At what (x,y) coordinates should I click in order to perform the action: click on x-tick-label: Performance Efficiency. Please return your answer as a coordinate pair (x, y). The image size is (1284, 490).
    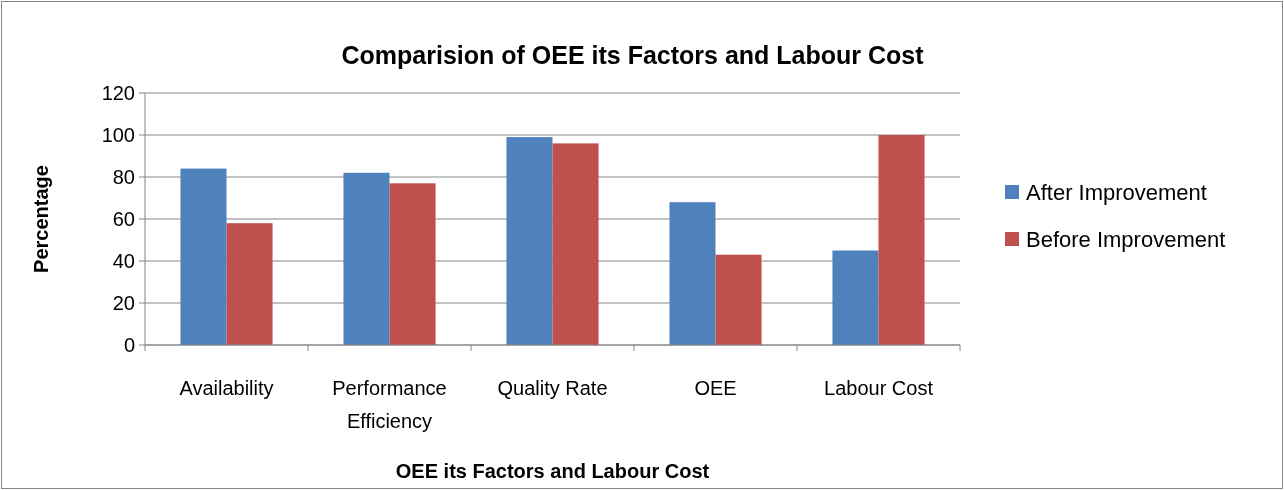
    Looking at the image, I should click on (389, 404).